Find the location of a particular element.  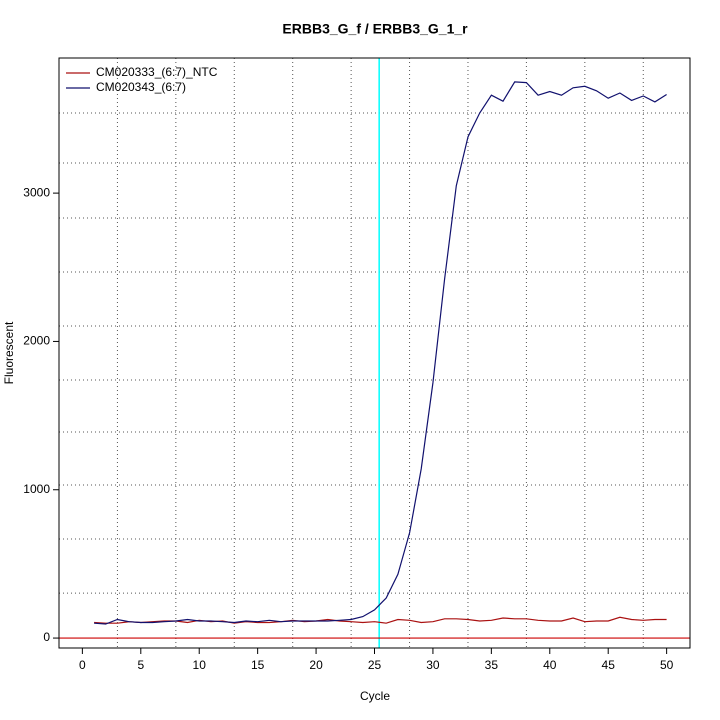

y-tick-label: 0 is located at coordinates (46, 637).